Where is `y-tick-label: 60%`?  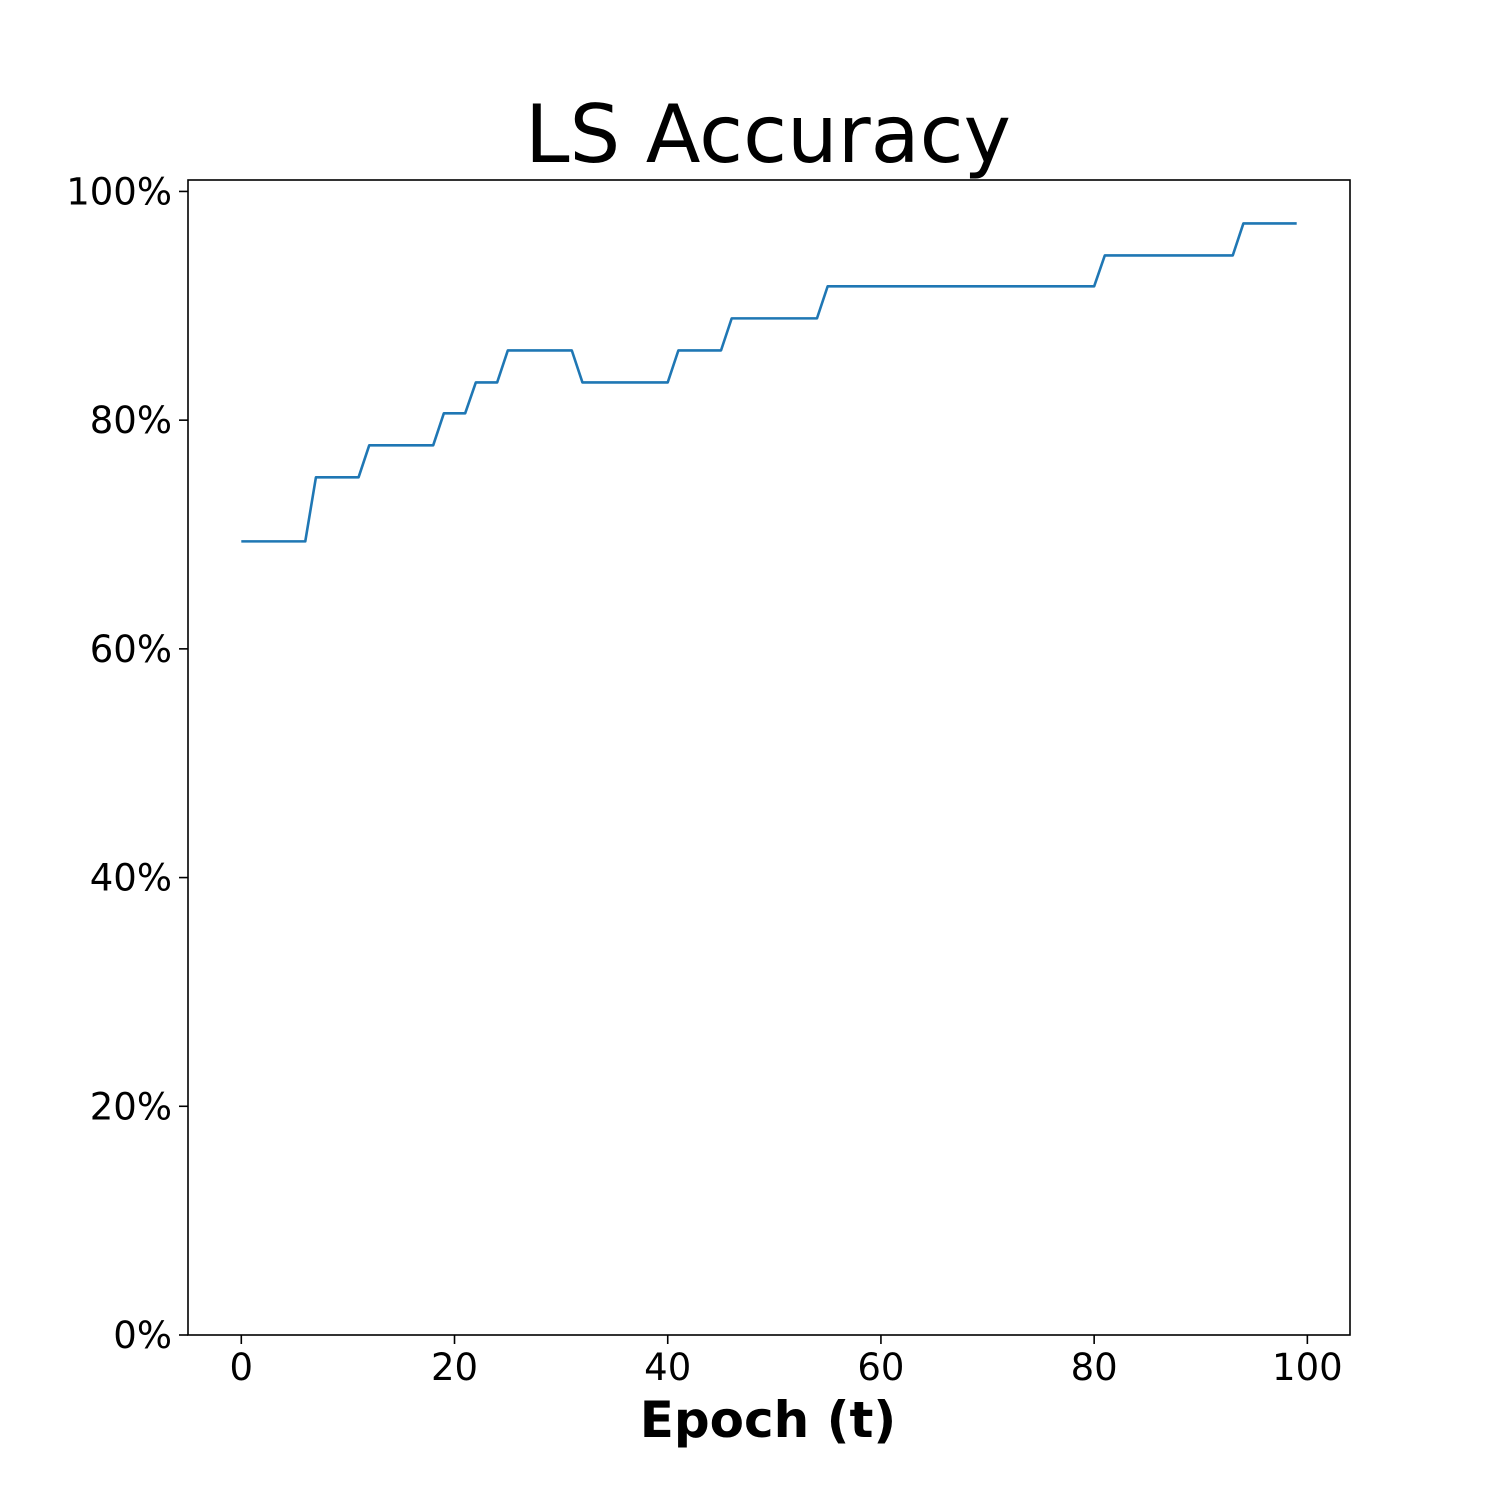 y-tick-label: 60% is located at coordinates (131, 649).